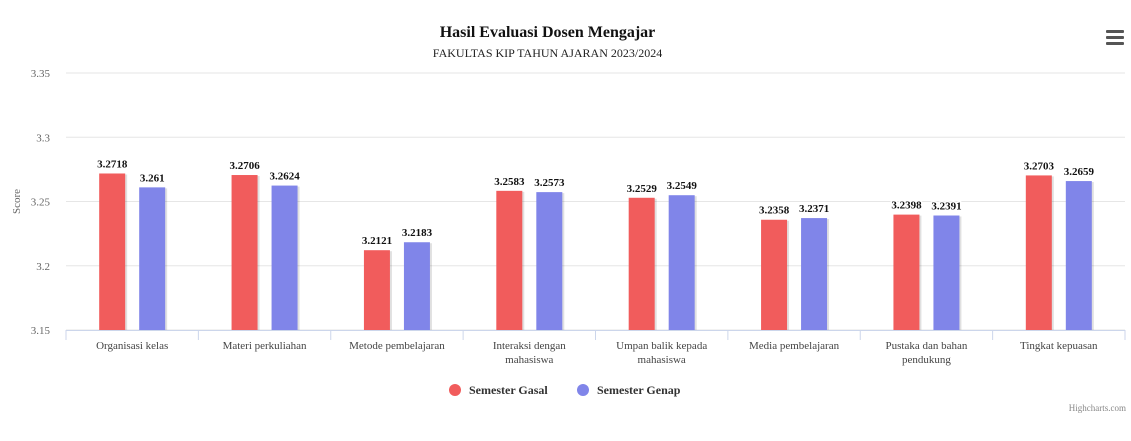 Image resolution: width=1131 pixels, height=441 pixels. Describe the element at coordinates (508, 390) in the screenshot. I see `legend-item: Semester Gasal` at that location.